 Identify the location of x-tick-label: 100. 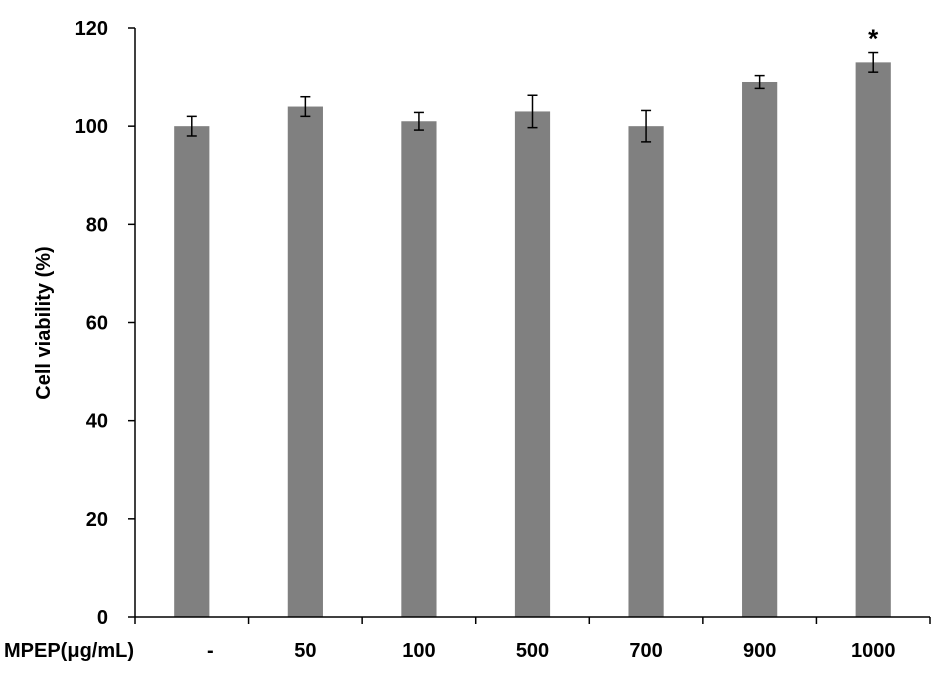
(418, 651).